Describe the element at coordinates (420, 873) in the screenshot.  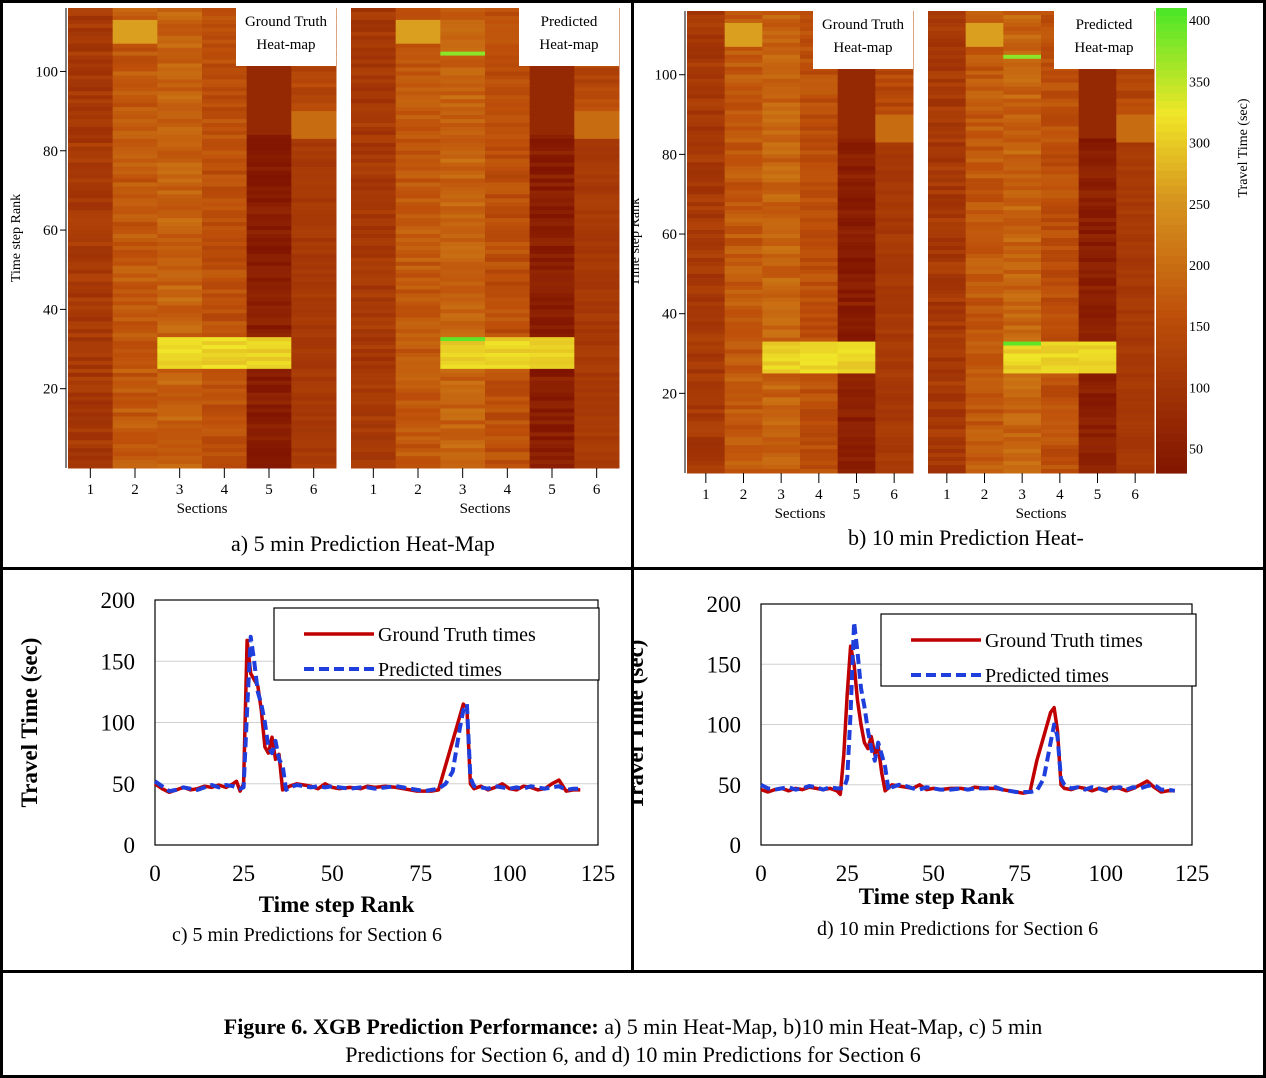
I see `x-tick-label: 75` at that location.